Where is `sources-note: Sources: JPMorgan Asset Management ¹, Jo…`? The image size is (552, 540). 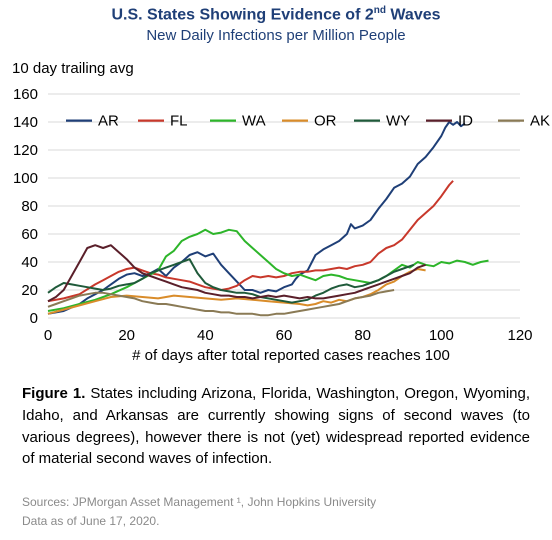
sources-note: Sources: JPMorgan Asset Management ¹, Jo… is located at coordinates (276, 512).